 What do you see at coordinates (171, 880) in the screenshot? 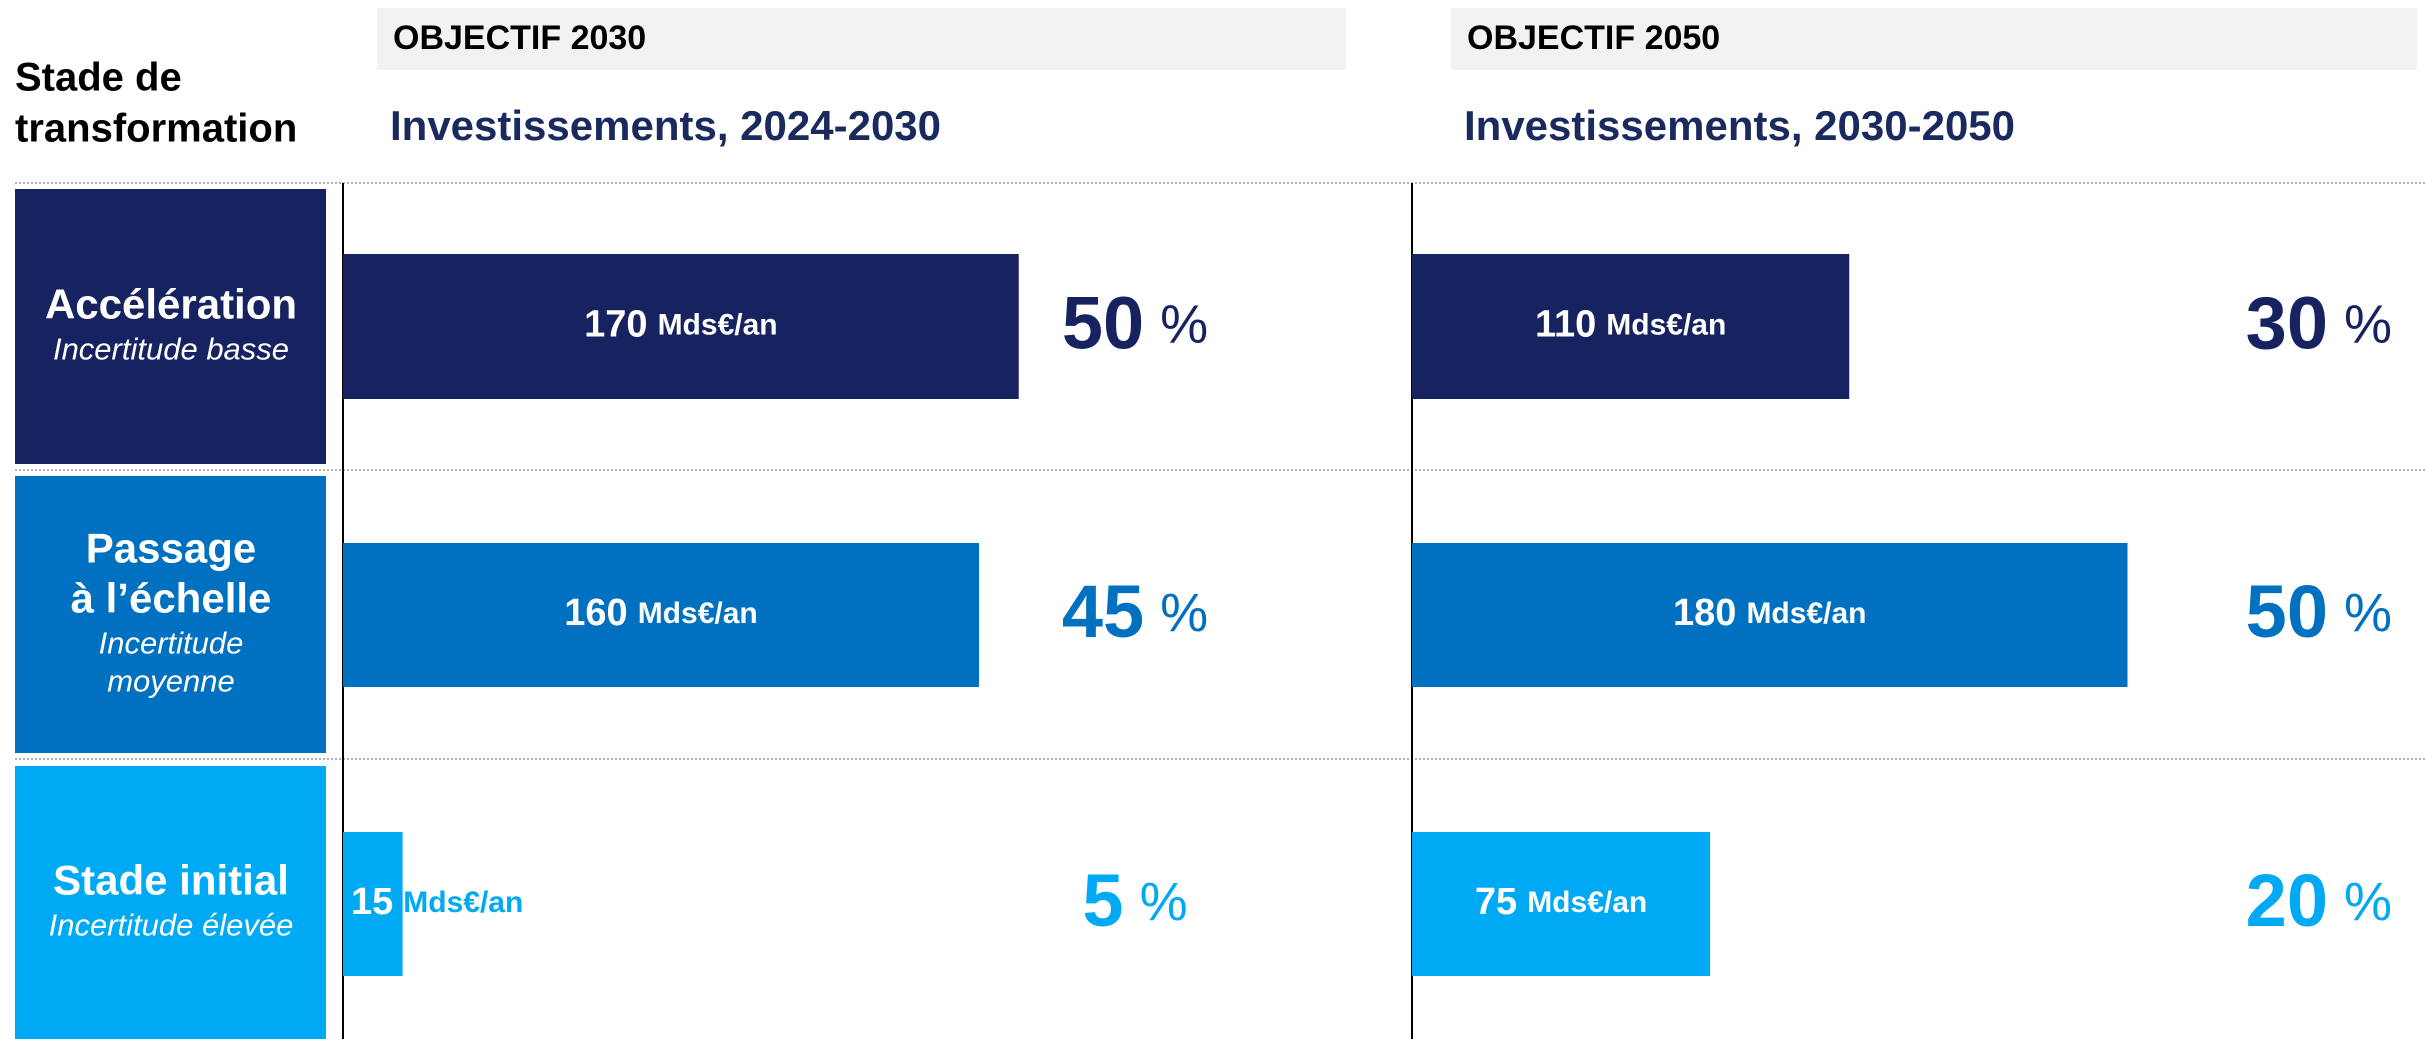
I see `stage-name: Stade initial` at bounding box center [171, 880].